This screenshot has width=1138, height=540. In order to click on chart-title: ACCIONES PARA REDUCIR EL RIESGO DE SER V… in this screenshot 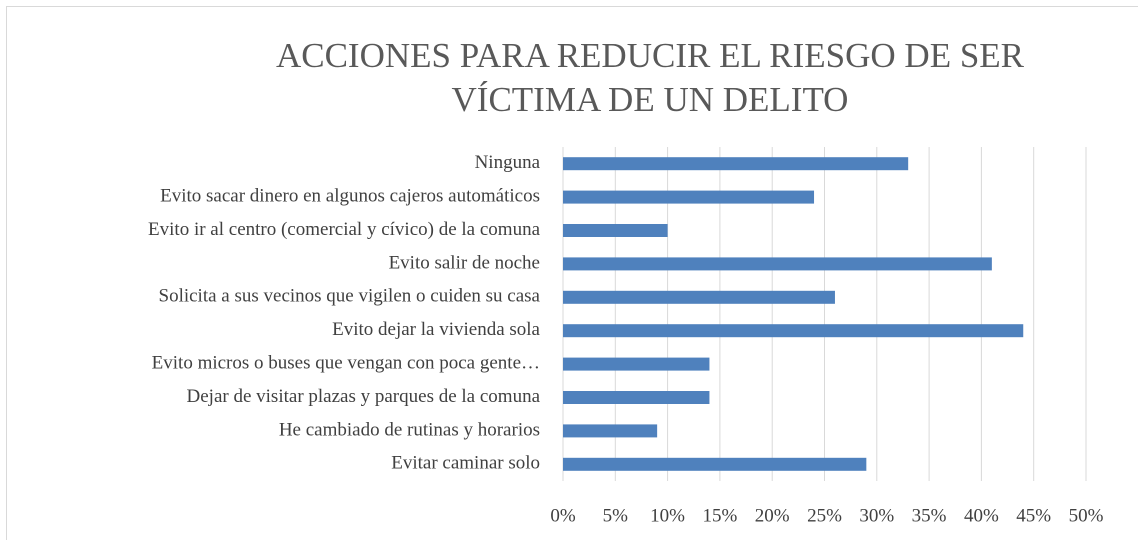, I will do `click(650, 77)`.